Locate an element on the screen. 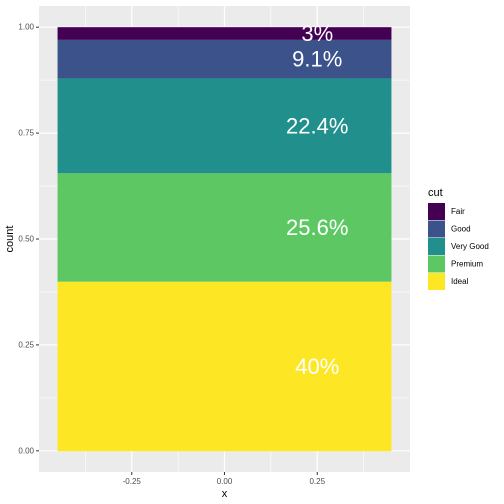 The height and width of the screenshot is (504, 504). data-label-premium: 25.6% is located at coordinates (317, 227).